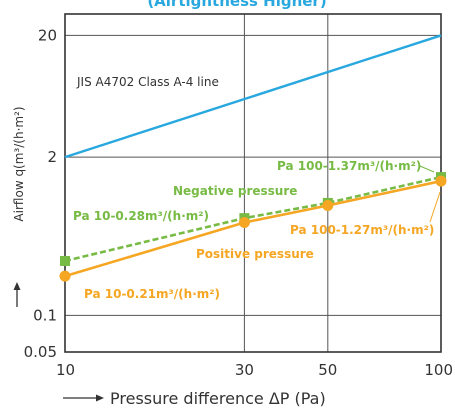  I want to click on positive-10pa-label: Pa 10-0.21m³/(h·m²), so click(152, 294).